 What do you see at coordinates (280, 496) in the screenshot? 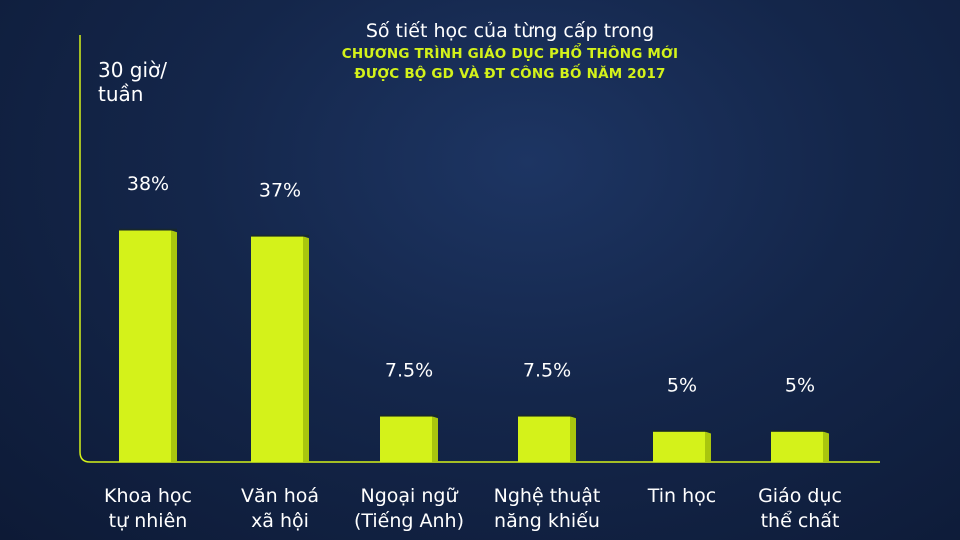
I see `category-label: Văn hoá` at bounding box center [280, 496].